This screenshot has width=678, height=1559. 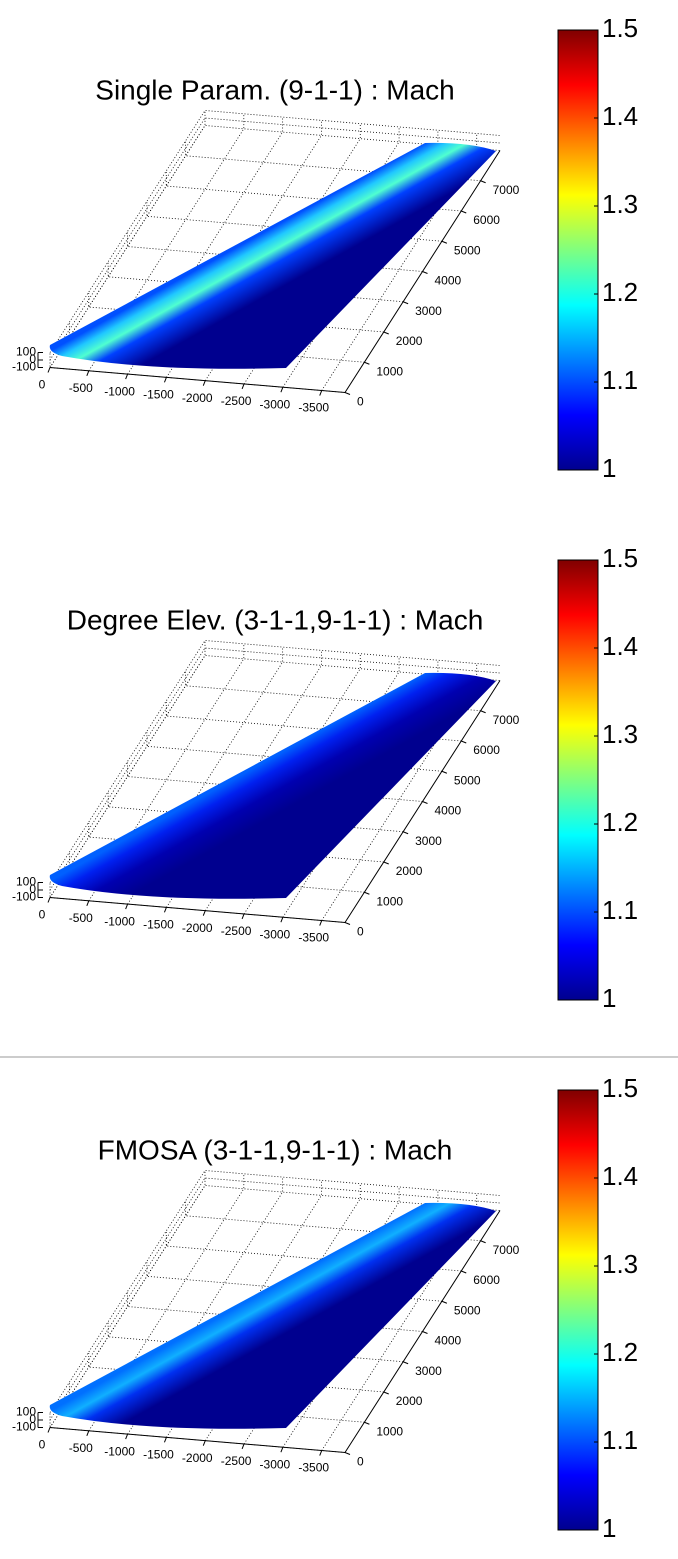 What do you see at coordinates (578, 250) in the screenshot?
I see `colorbar` at bounding box center [578, 250].